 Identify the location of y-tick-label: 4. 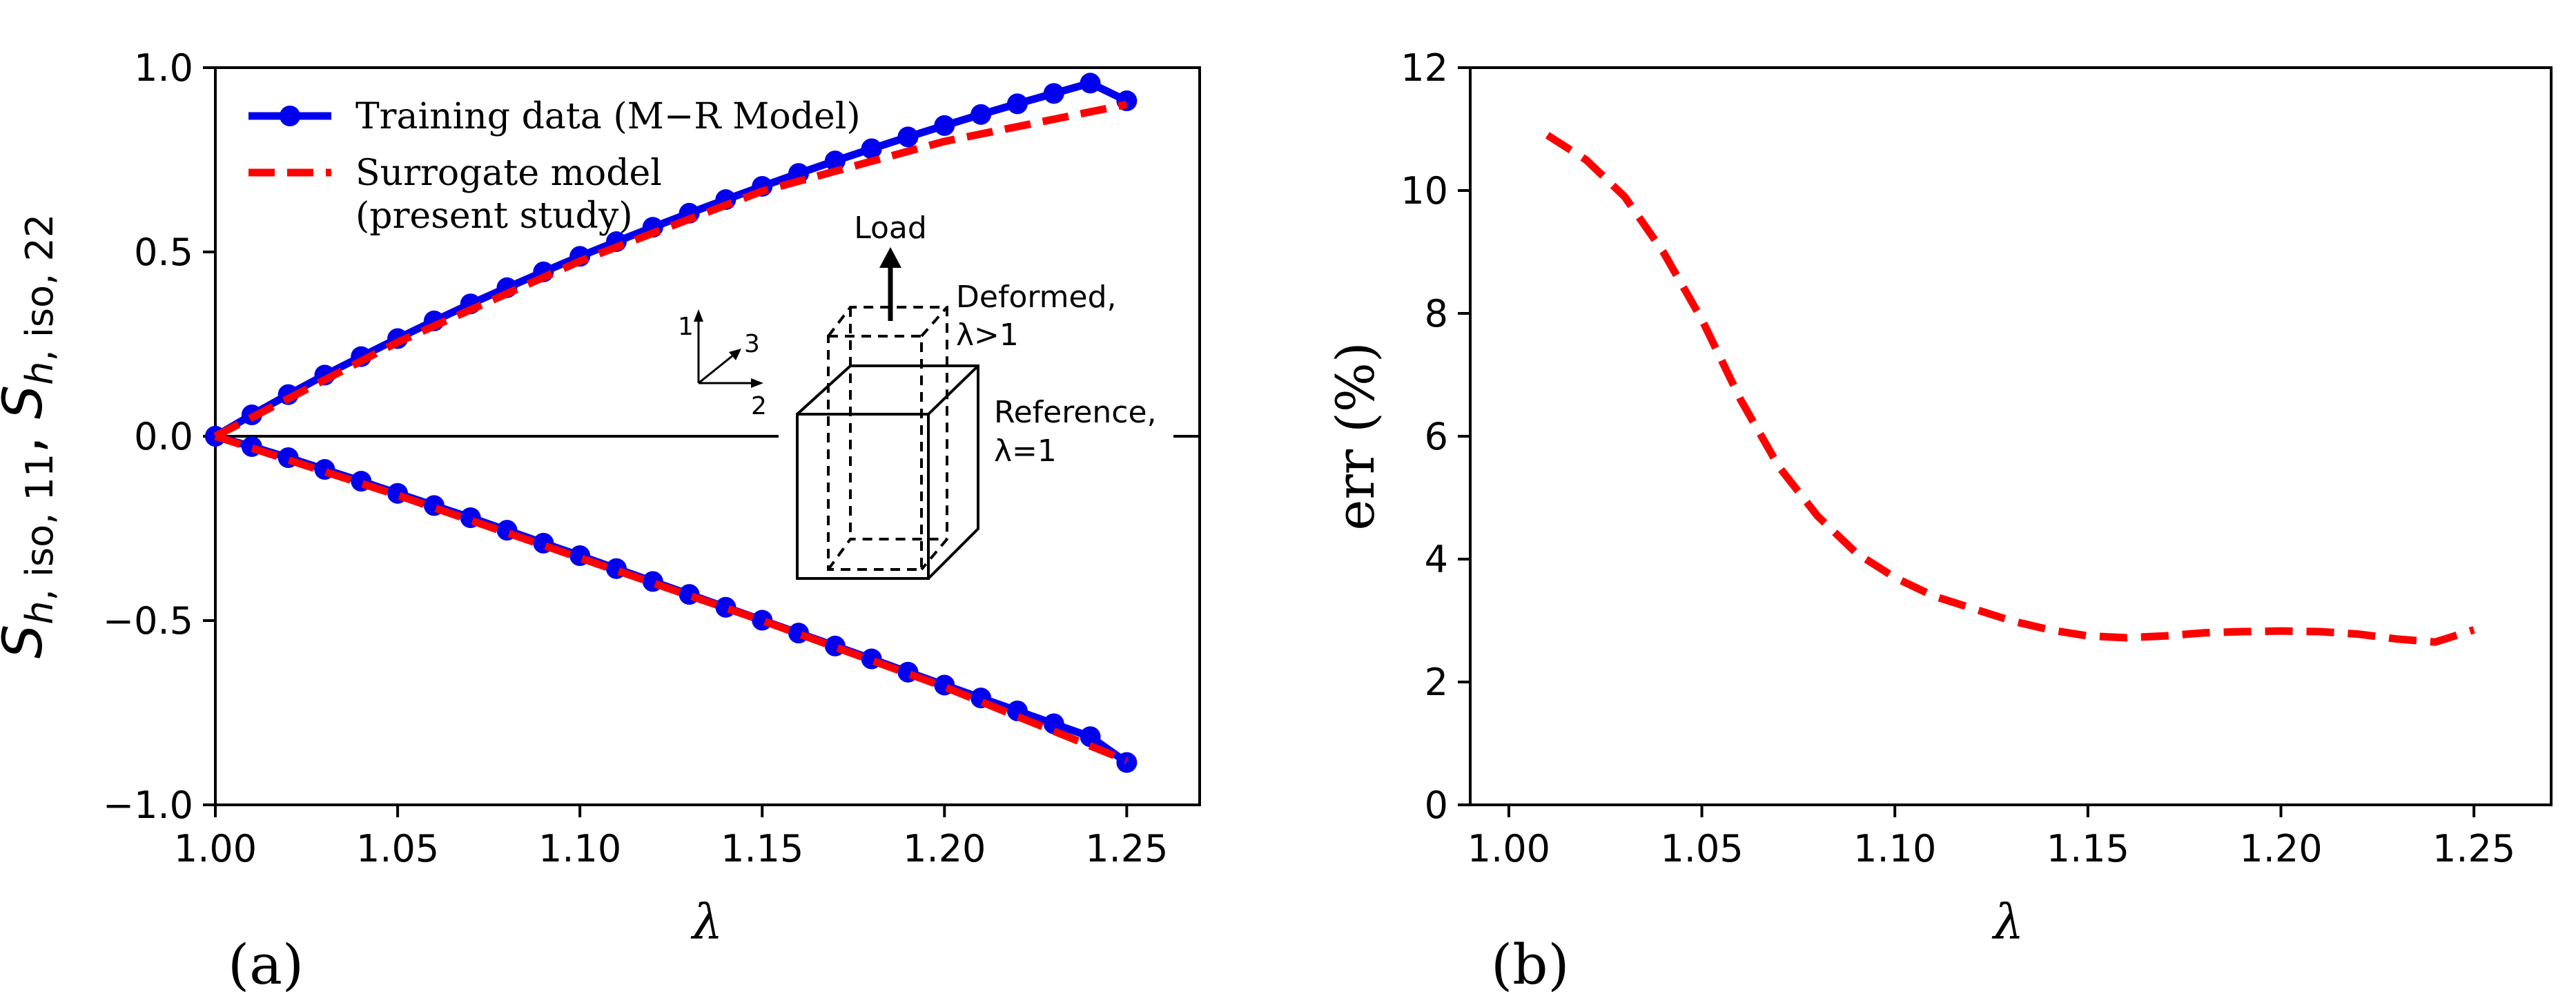
(1436, 559).